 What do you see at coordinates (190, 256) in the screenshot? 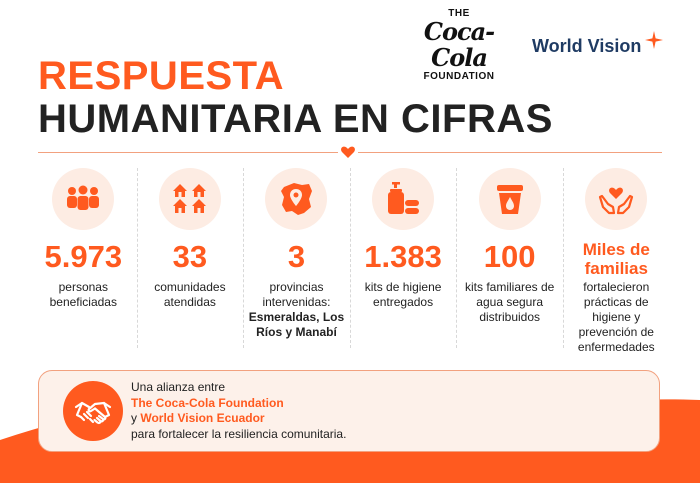
I see `stat-number: 33` at bounding box center [190, 256].